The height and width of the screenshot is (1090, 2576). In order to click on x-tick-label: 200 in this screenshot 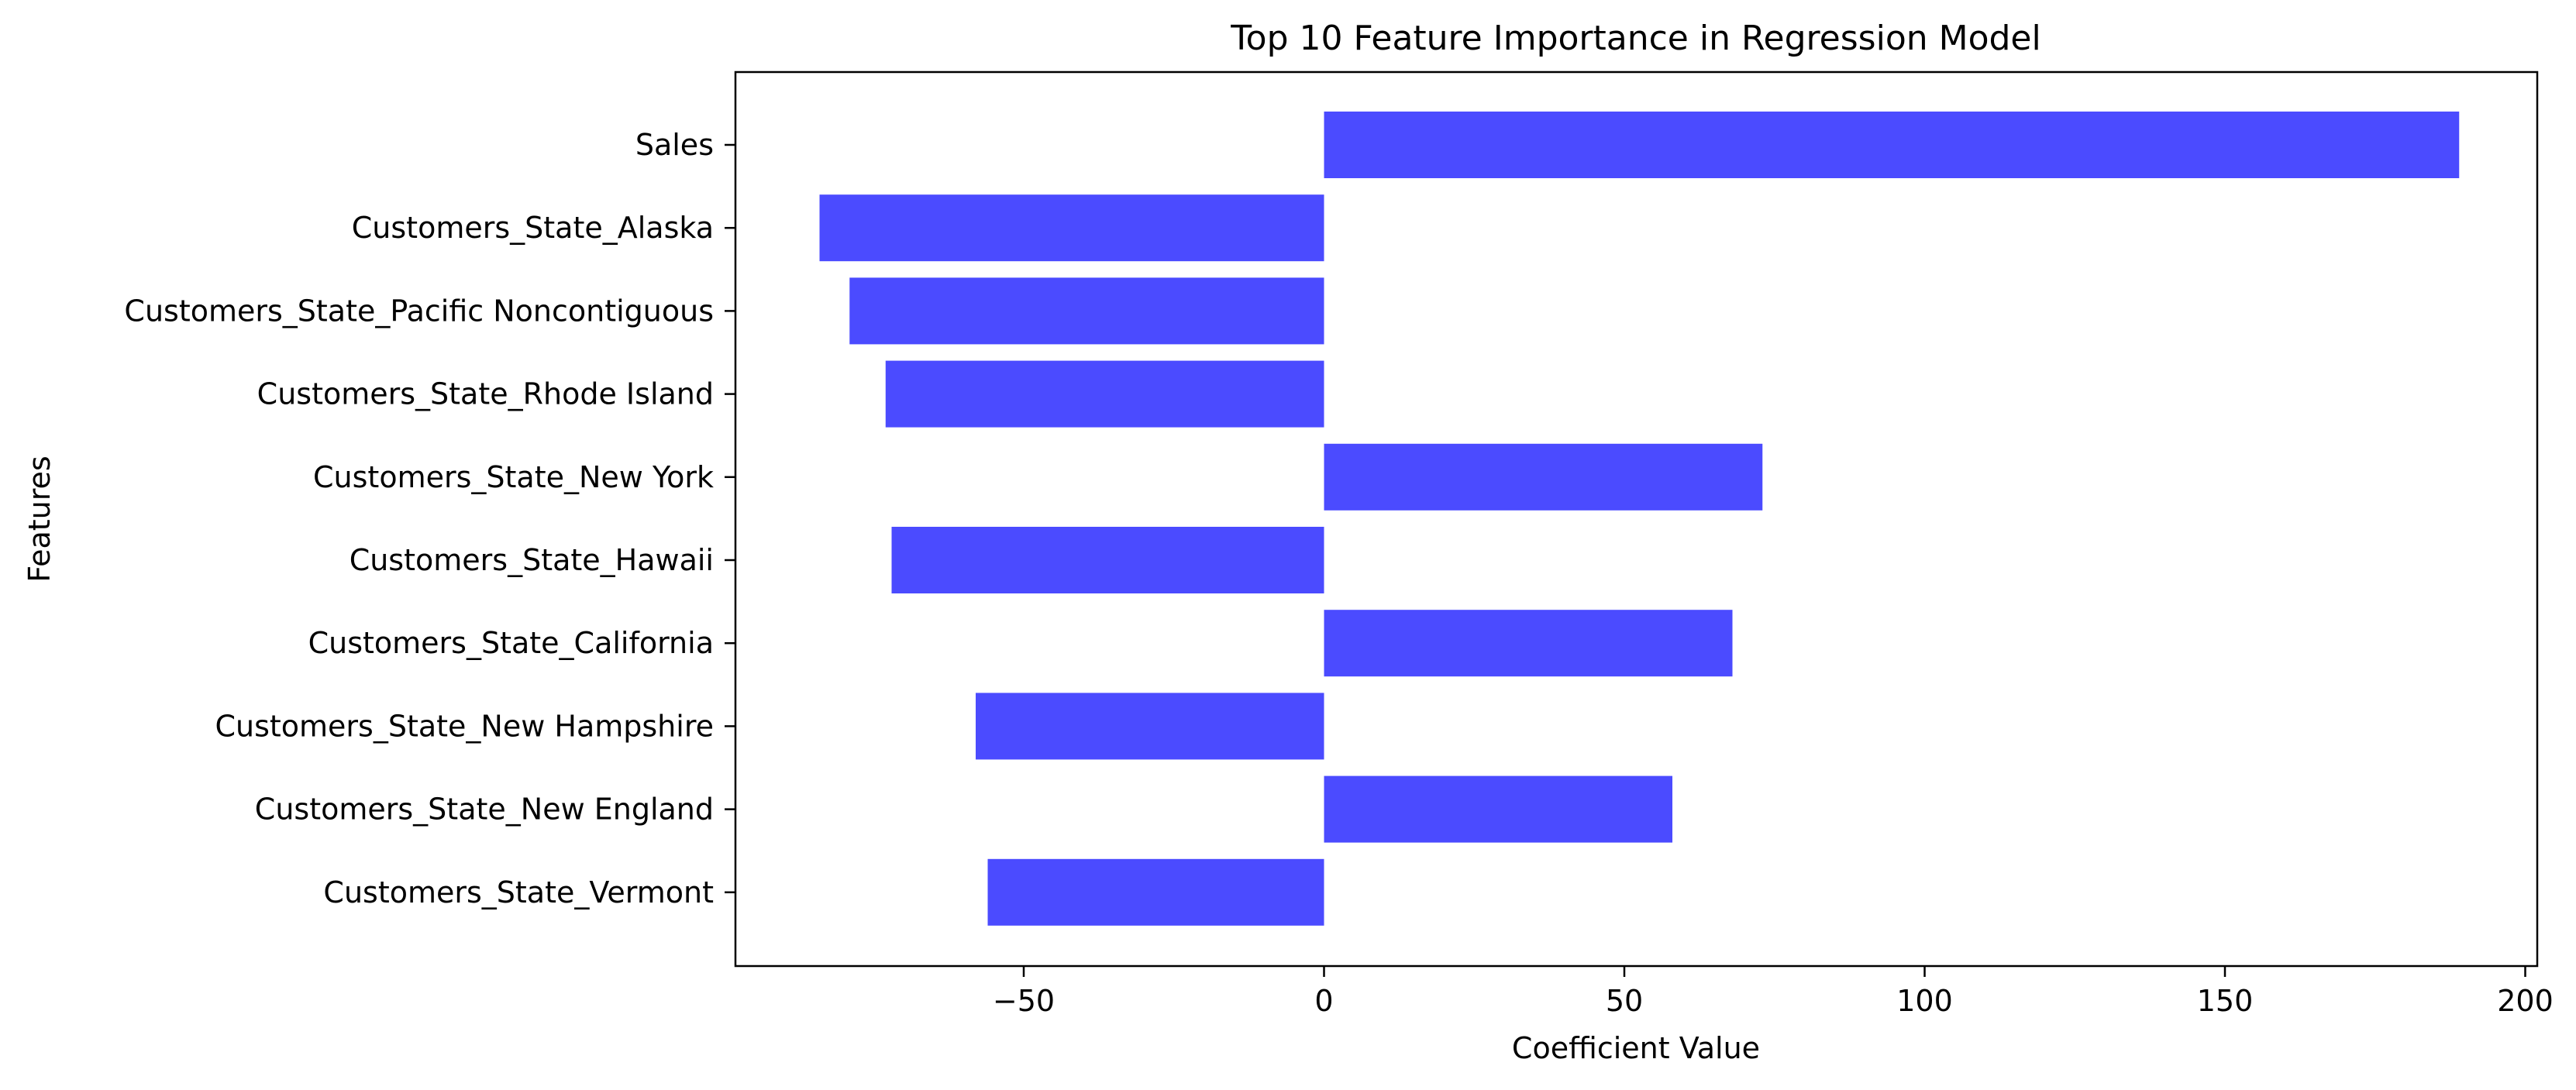, I will do `click(2525, 1001)`.